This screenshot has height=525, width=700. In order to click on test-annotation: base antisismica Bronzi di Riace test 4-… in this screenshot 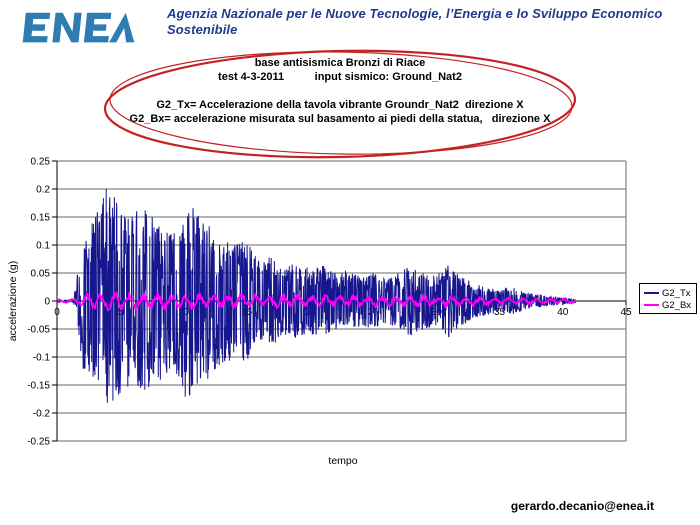, I will do `click(340, 91)`.